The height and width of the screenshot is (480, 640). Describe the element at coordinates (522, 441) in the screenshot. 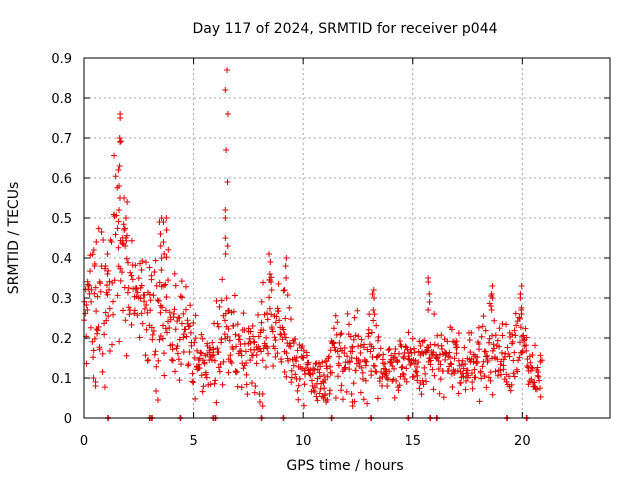

I see `x-tick-label: 20` at that location.